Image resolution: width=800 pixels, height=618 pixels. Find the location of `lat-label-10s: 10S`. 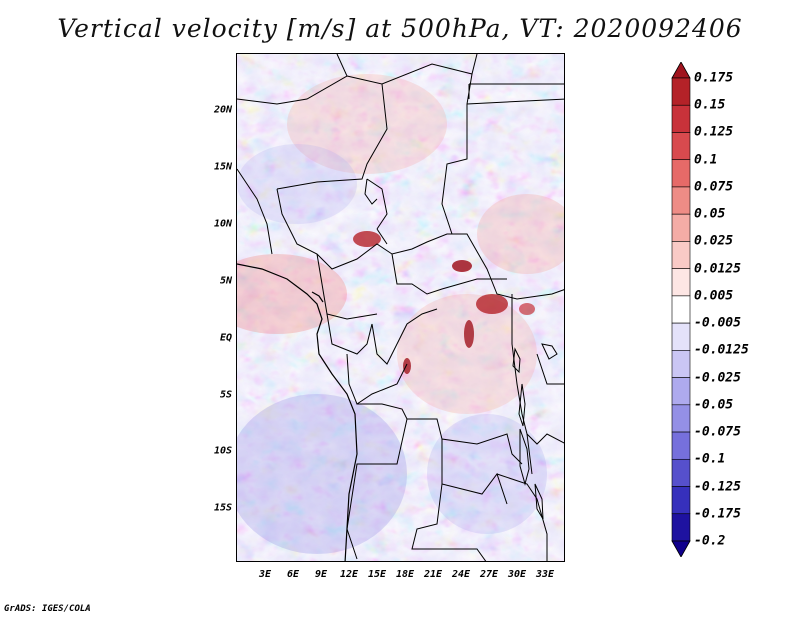

lat-label-10s: 10S is located at coordinates (222, 451).